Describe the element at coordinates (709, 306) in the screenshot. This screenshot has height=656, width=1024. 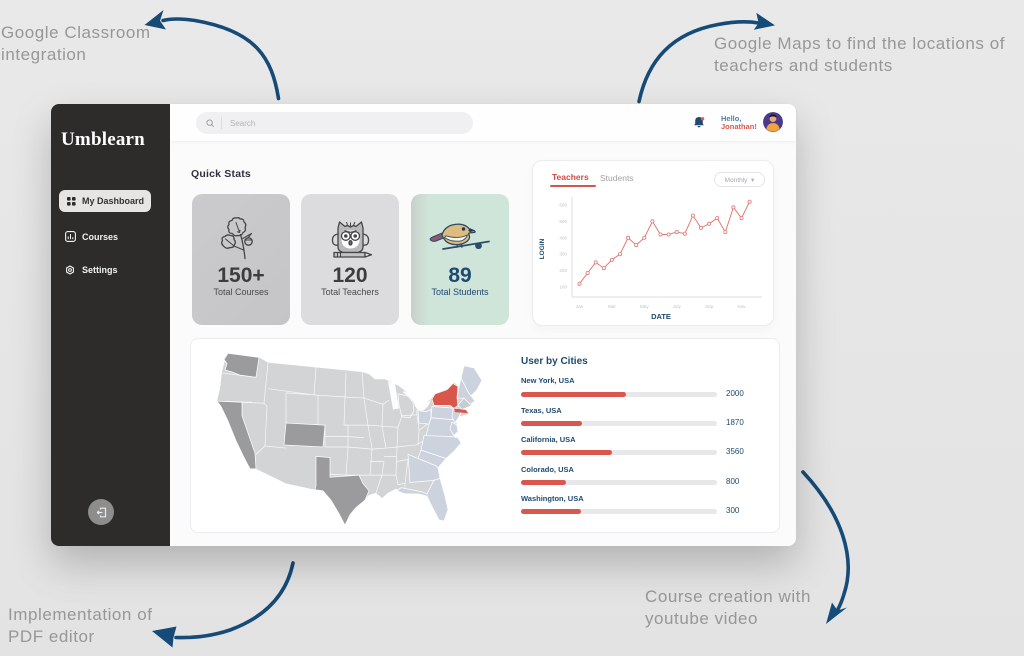
I see `svg-text: Sep` at that location.